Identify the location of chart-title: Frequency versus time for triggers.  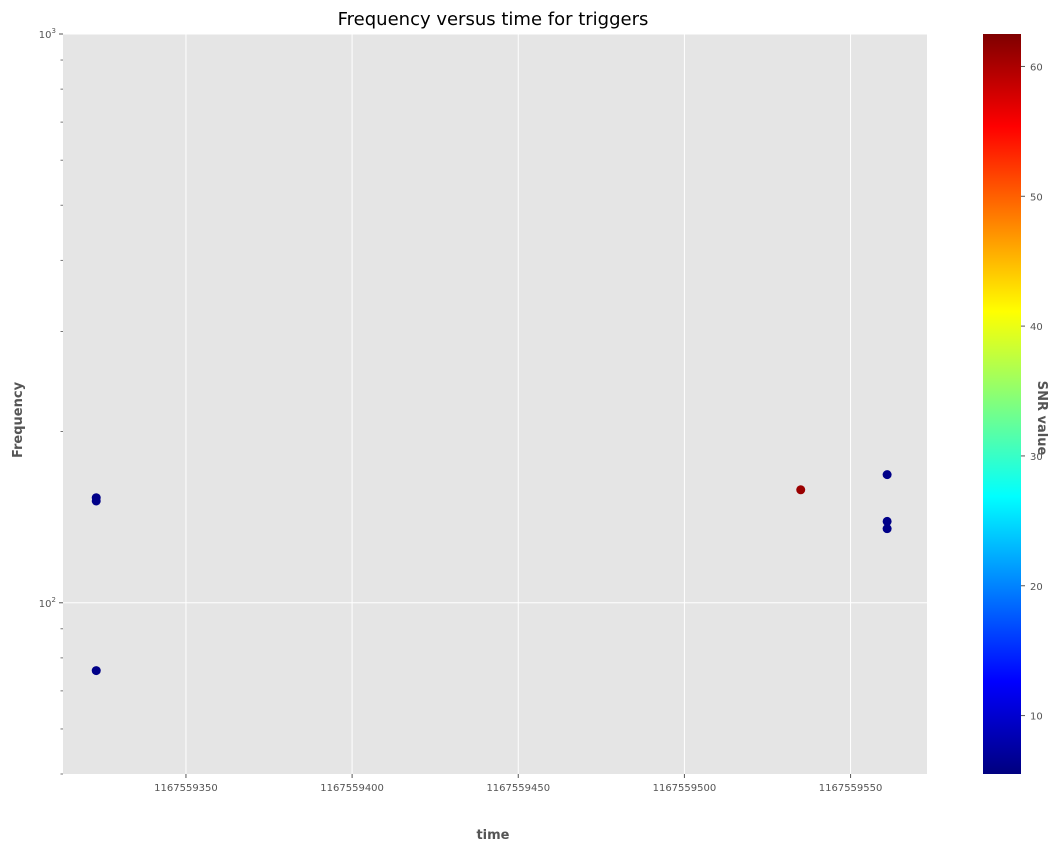
(493, 19).